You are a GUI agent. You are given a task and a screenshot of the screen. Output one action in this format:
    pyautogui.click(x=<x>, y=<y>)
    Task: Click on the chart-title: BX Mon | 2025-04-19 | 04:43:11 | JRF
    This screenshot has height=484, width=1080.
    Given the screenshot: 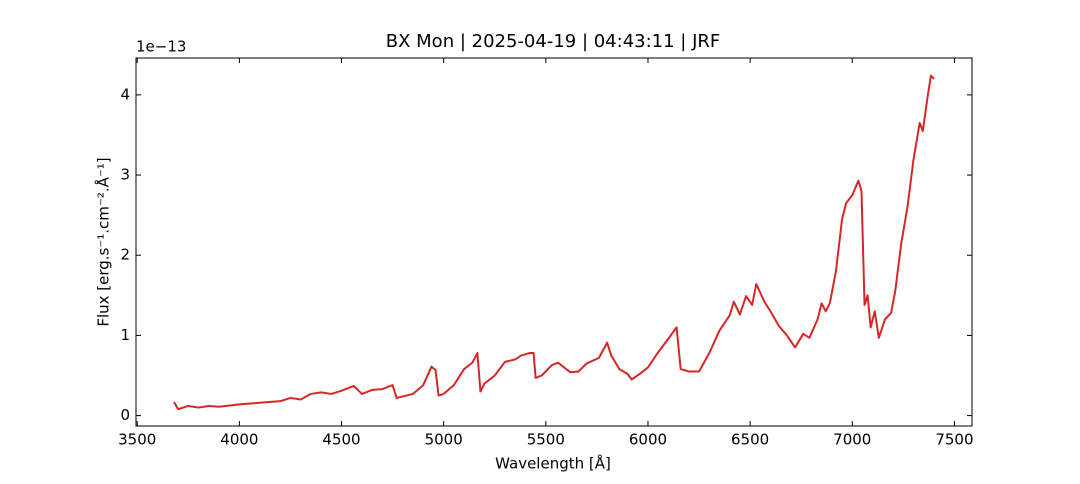 What is the action you would take?
    pyautogui.click(x=553, y=41)
    